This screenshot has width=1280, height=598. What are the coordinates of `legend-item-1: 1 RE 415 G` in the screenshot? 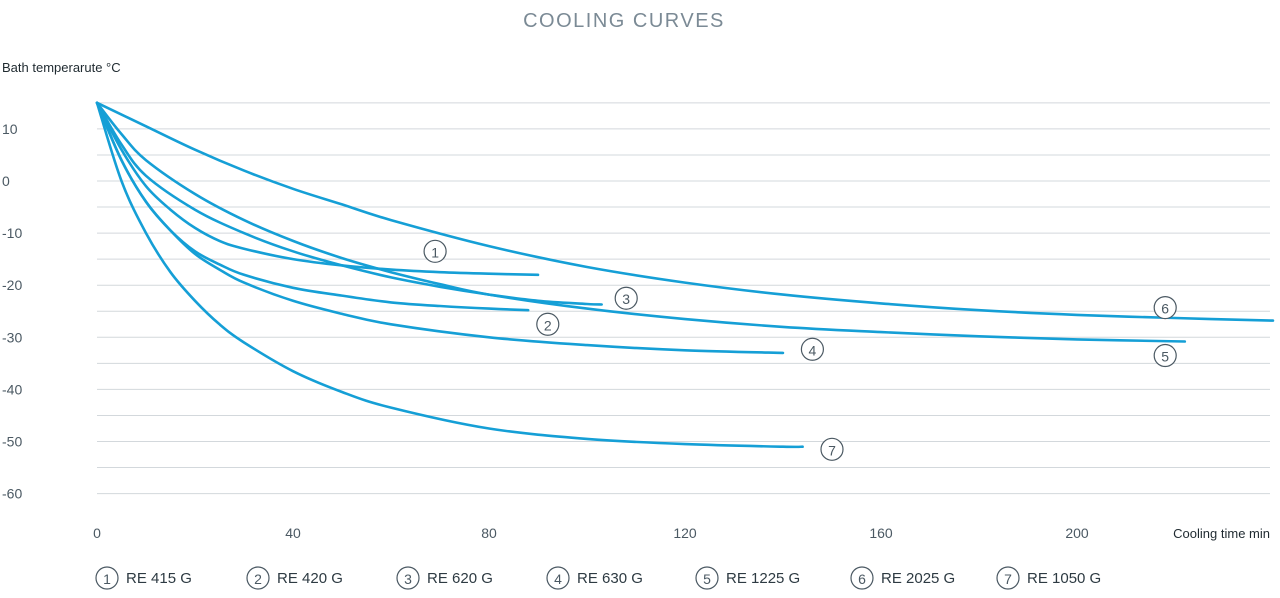 It's located at (143, 578).